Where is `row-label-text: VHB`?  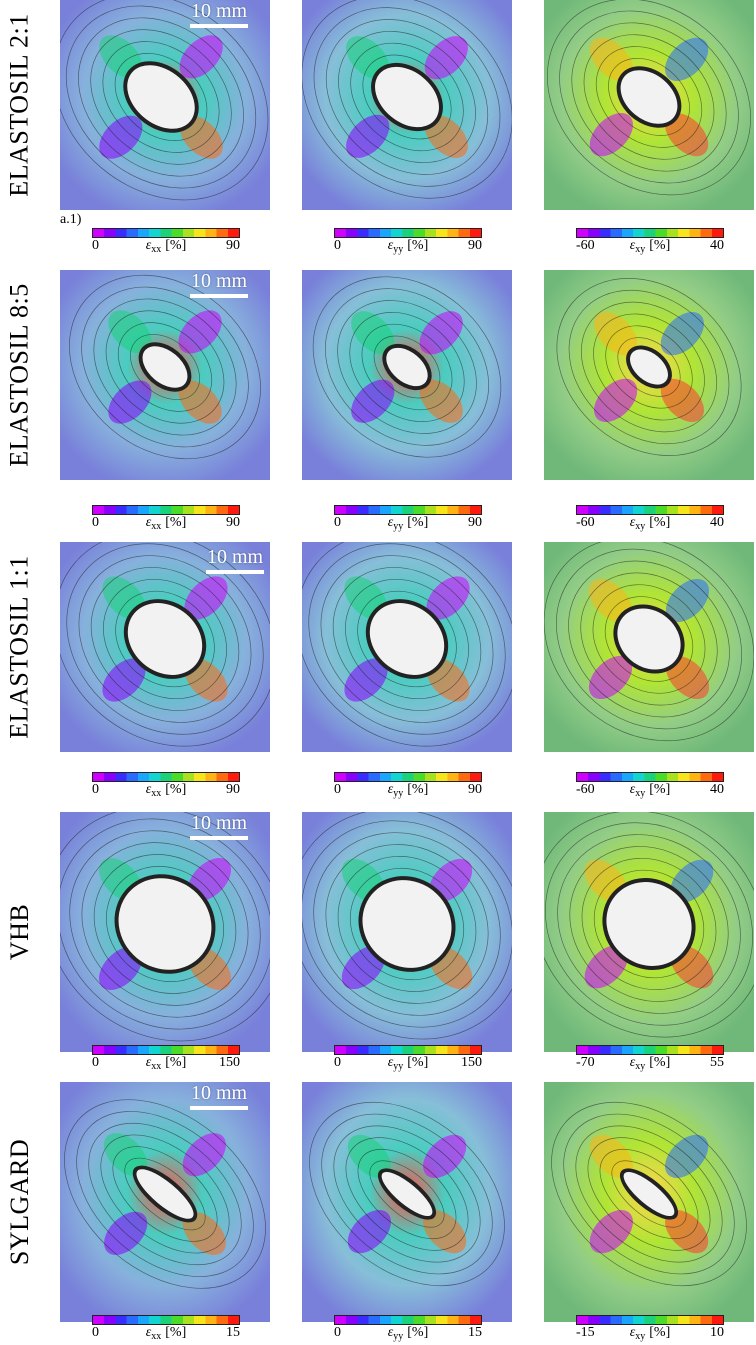
row-label-text: VHB is located at coordinates (19, 932).